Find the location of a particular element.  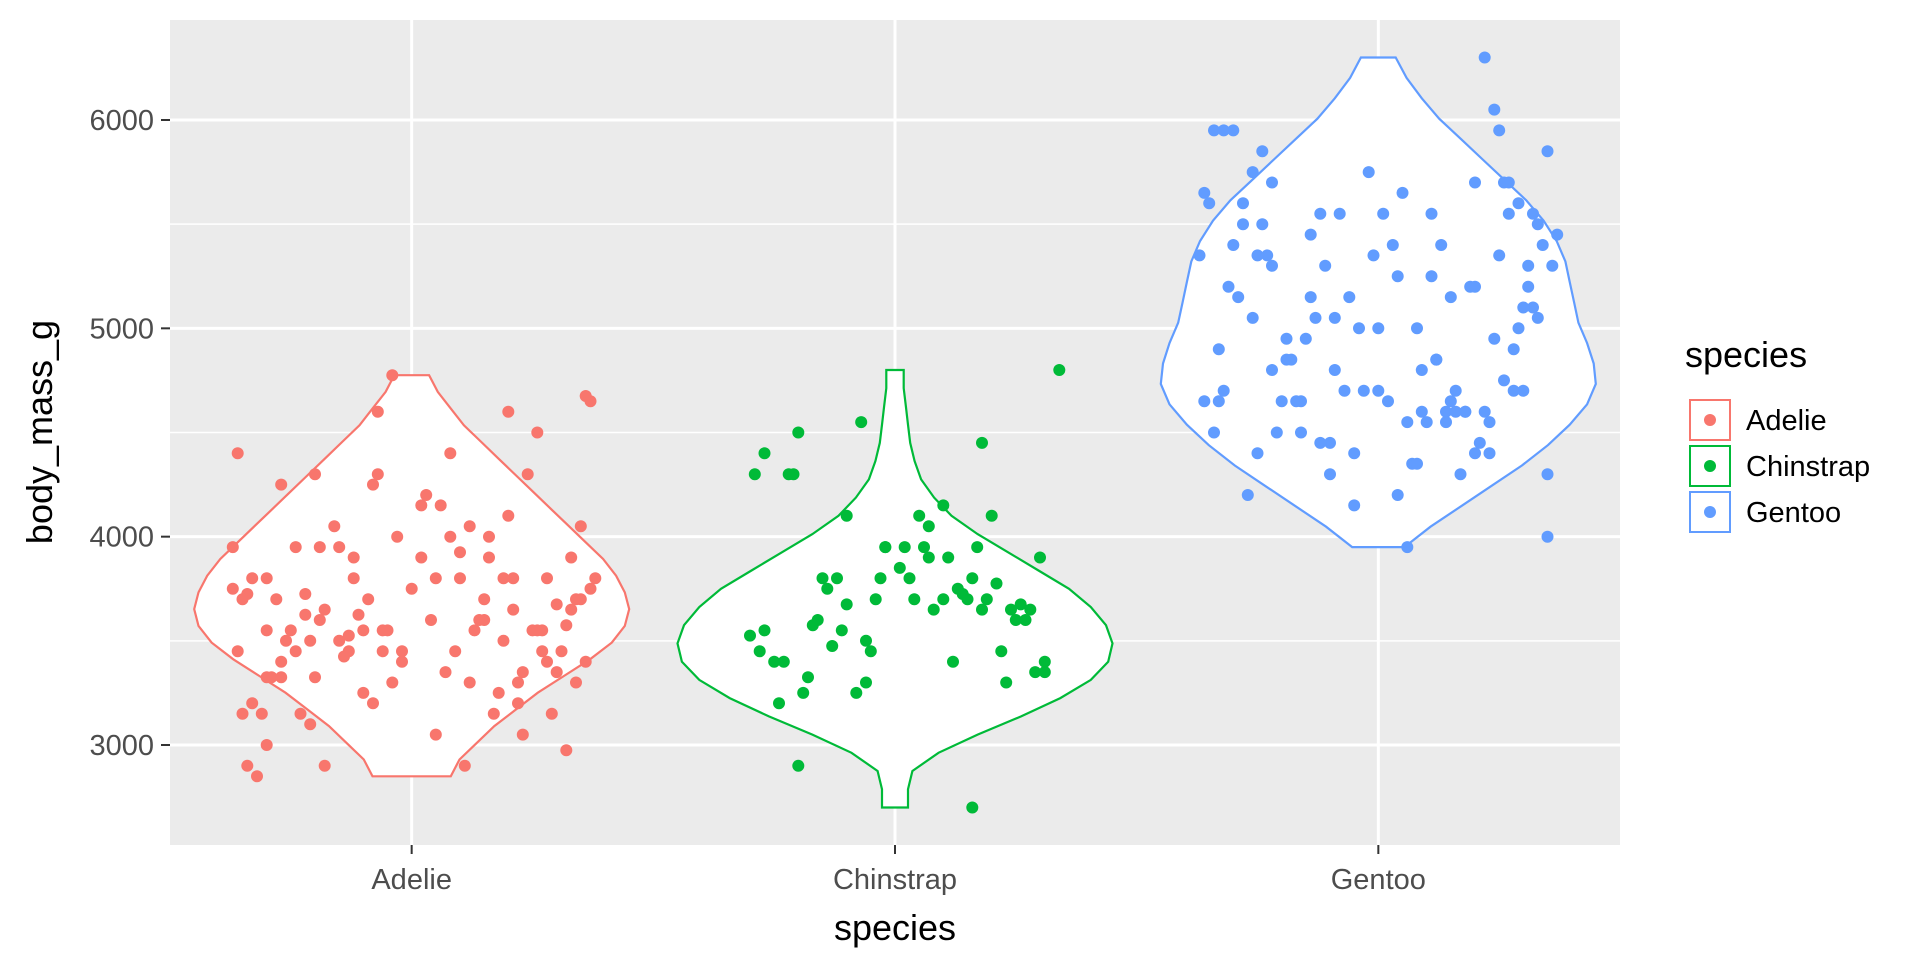

x-tick-label: Adelie is located at coordinates (411, 880).